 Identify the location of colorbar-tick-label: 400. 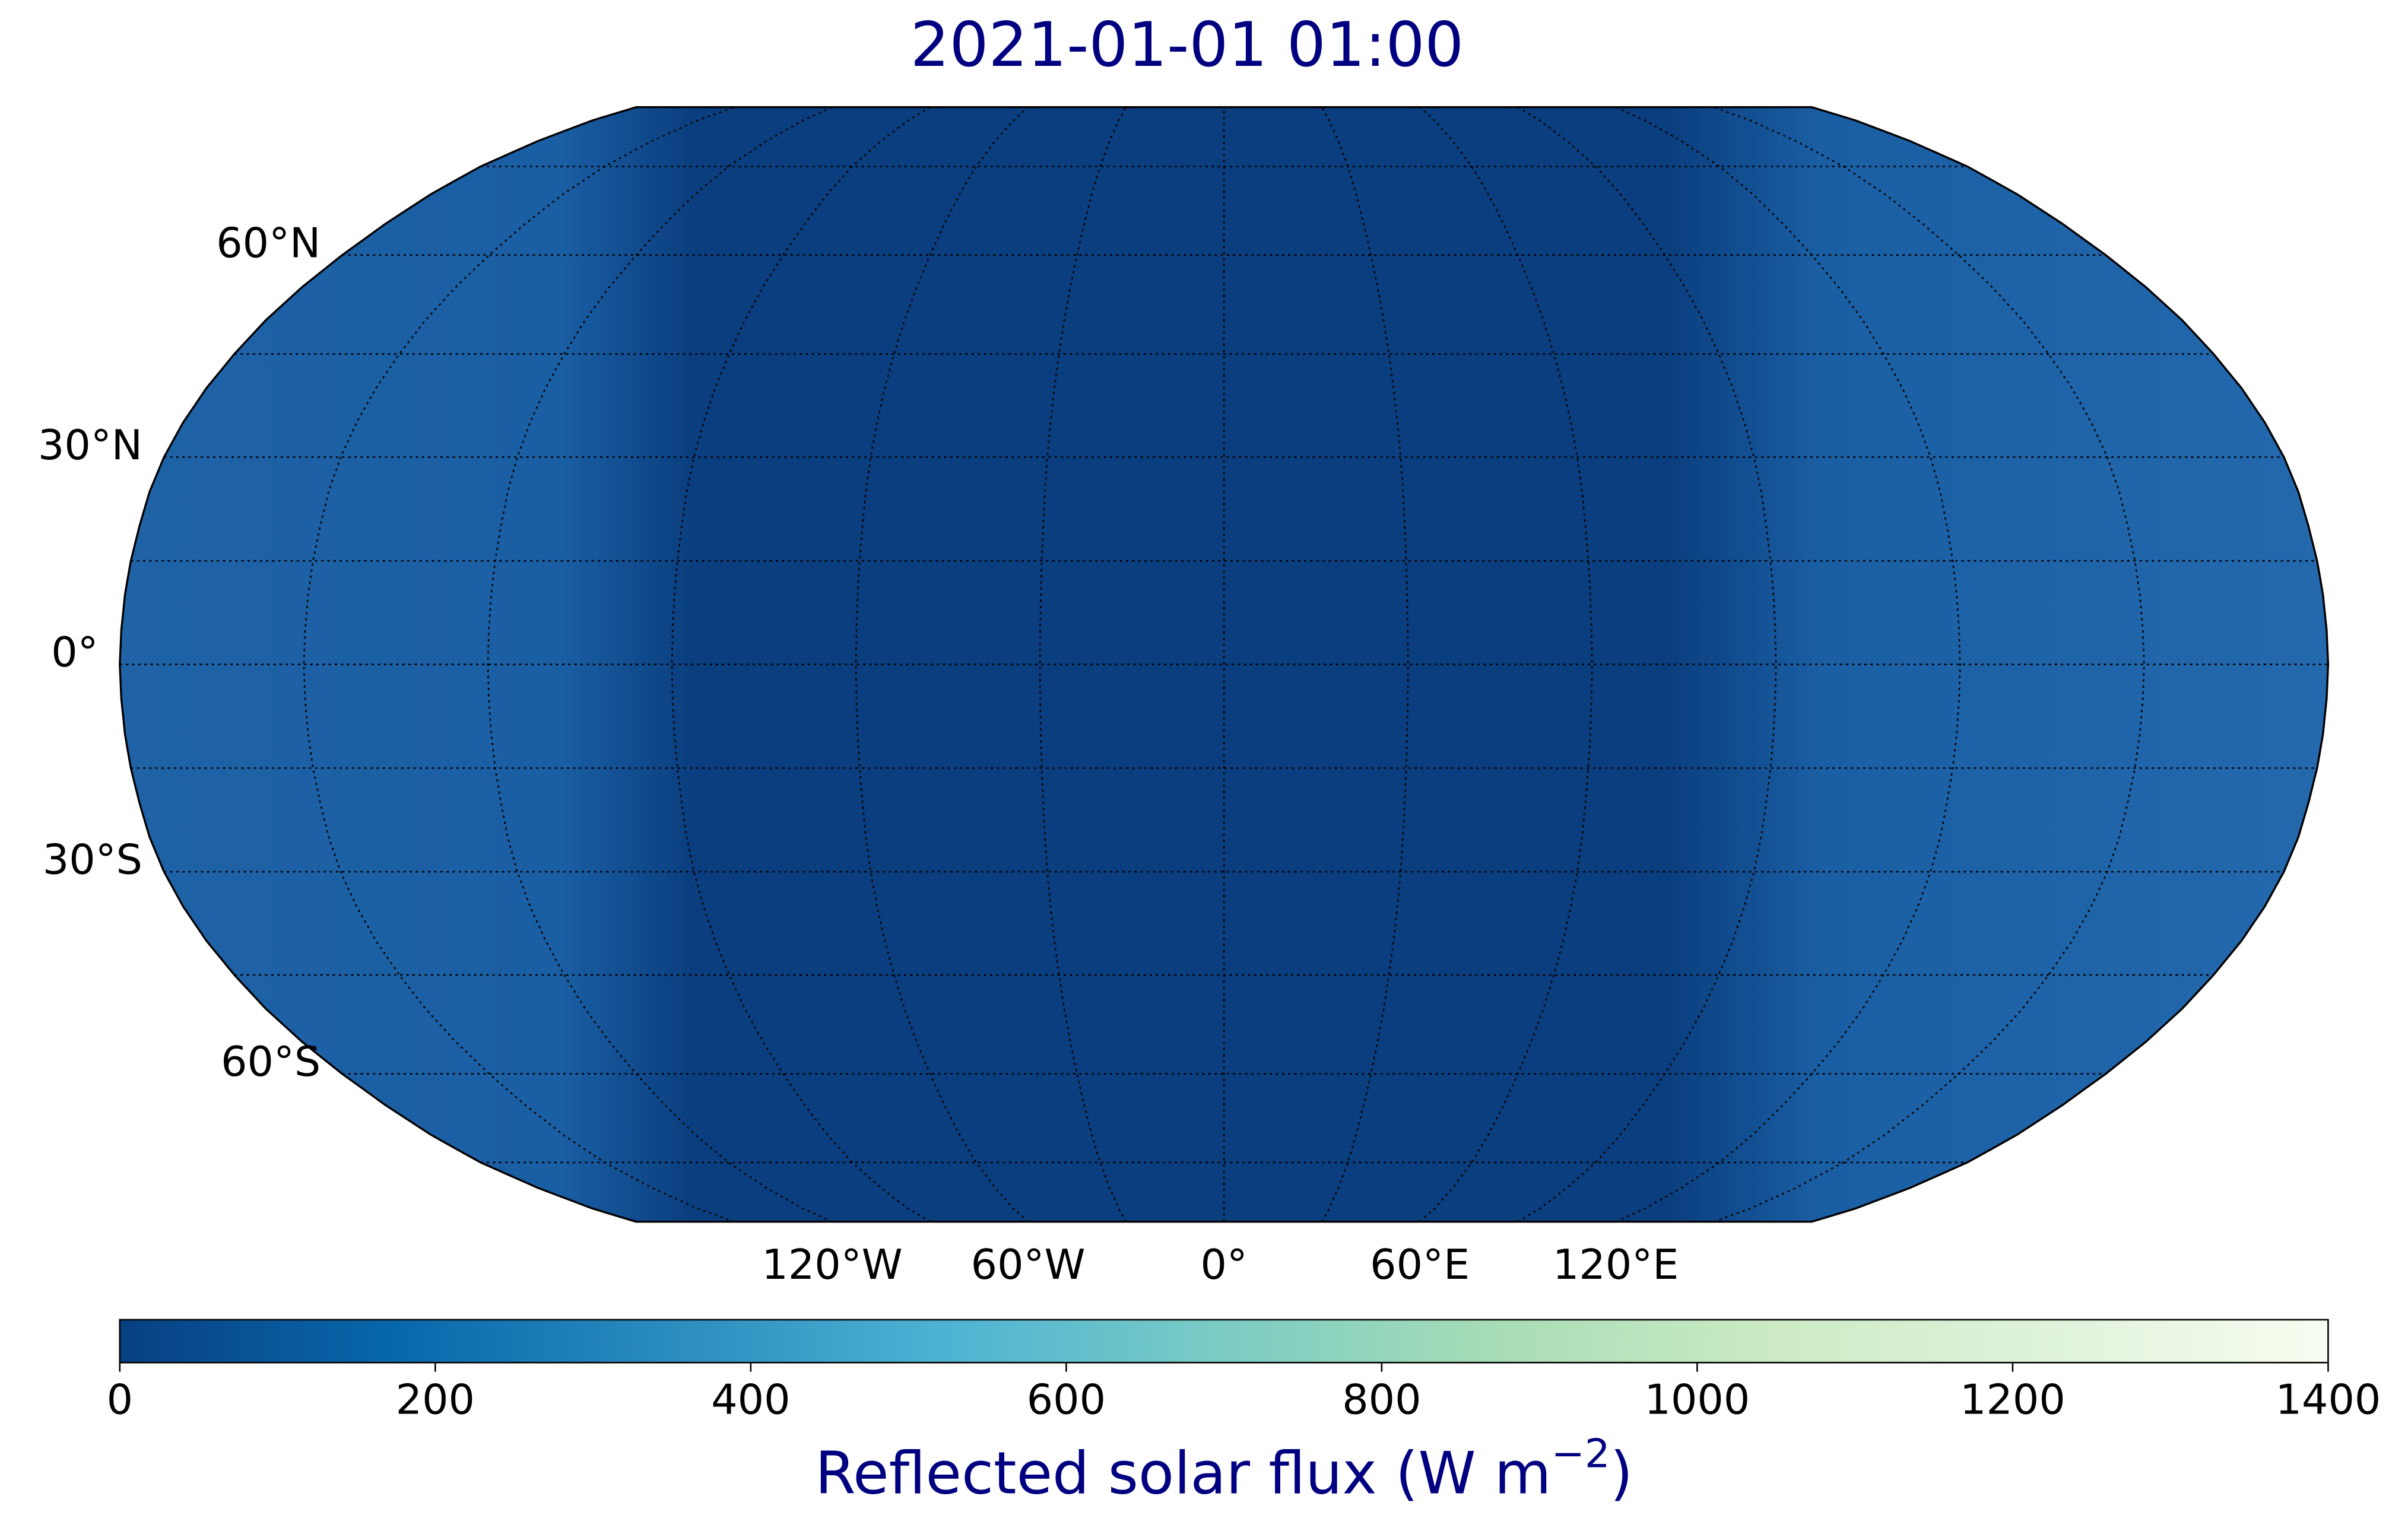
(751, 1400).